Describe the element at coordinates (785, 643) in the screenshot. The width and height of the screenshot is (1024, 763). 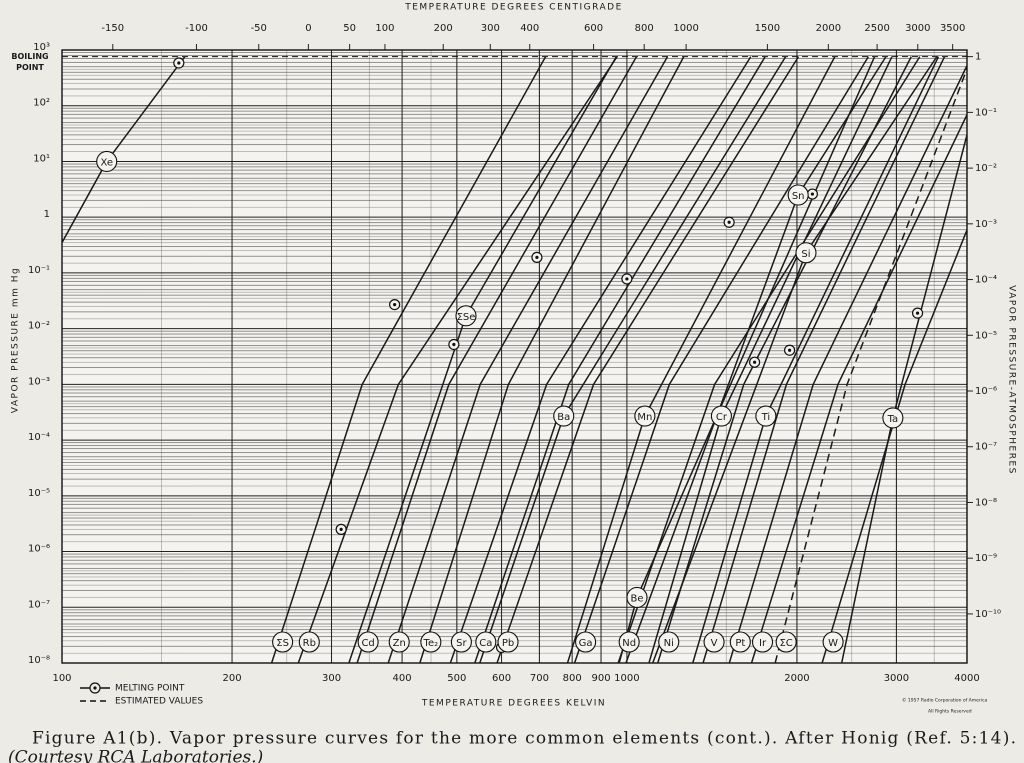
I see `element-label: ΣC` at that location.